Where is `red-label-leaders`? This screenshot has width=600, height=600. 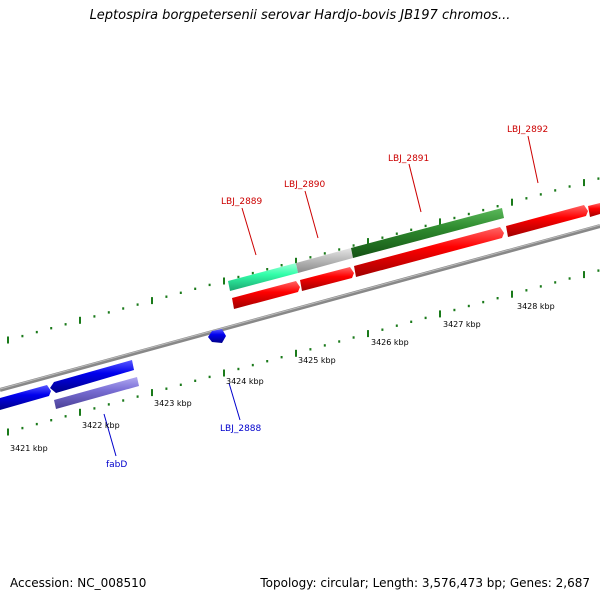
red-label-leaders is located at coordinates (390, 195).